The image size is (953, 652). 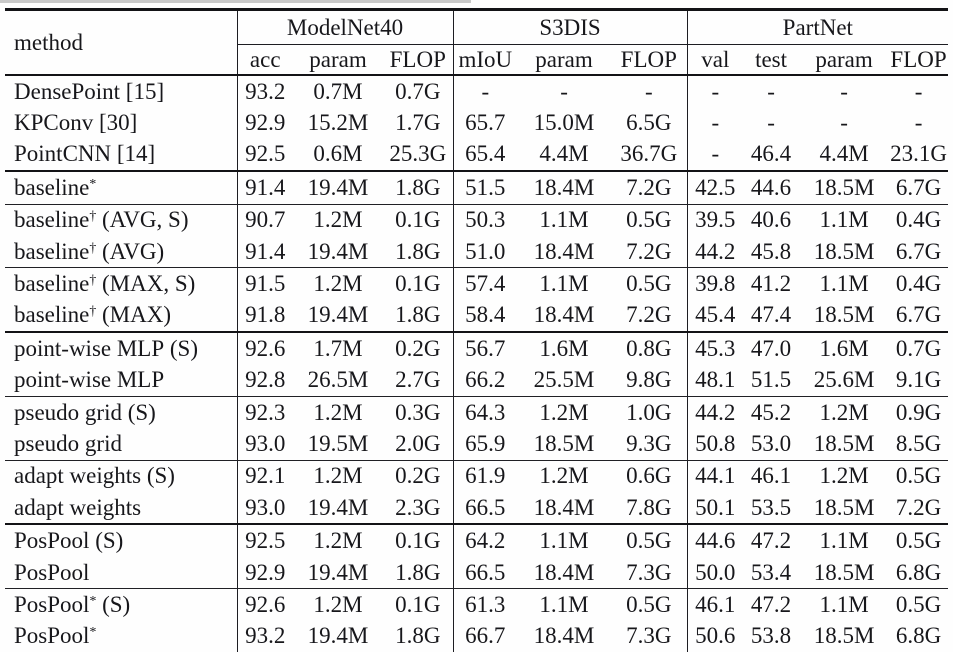 What do you see at coordinates (93, 247) in the screenshot?
I see `method-superscript-mark: †` at bounding box center [93, 247].